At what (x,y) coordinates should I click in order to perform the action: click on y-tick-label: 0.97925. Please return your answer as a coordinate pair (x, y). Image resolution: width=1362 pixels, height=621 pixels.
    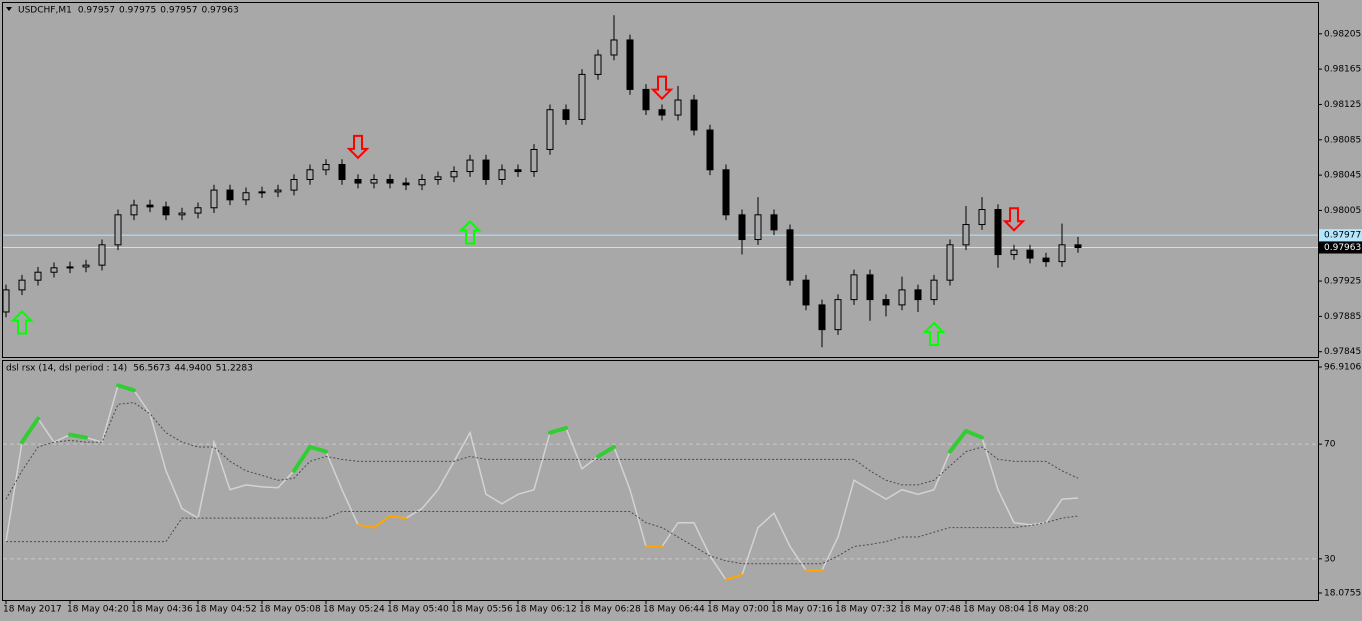
    Looking at the image, I should click on (1342, 282).